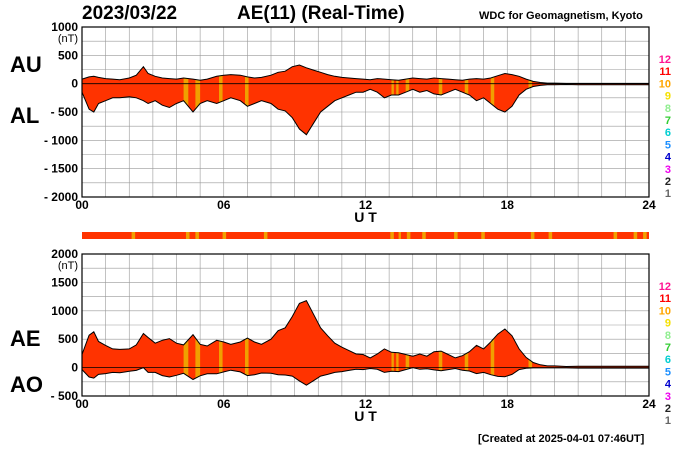  I want to click on chart-title: AE(11) (Real-Time), so click(321, 13).